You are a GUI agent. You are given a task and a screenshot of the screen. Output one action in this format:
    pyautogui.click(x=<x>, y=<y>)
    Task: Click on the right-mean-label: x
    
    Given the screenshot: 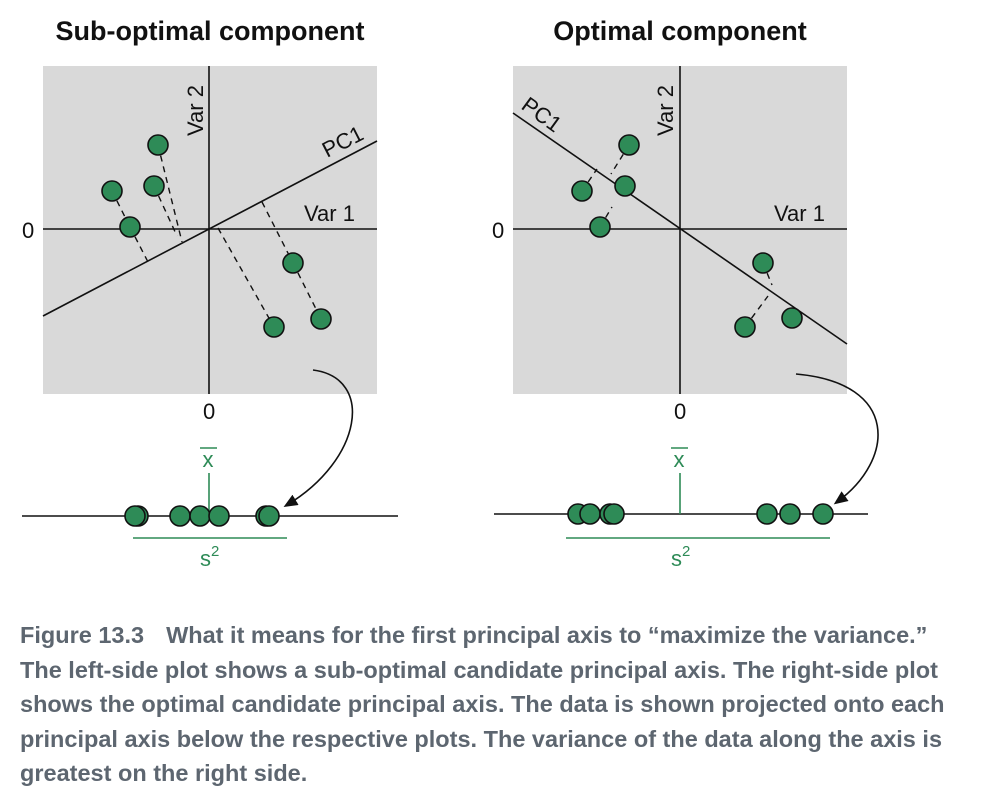 What is the action you would take?
    pyautogui.click(x=679, y=459)
    